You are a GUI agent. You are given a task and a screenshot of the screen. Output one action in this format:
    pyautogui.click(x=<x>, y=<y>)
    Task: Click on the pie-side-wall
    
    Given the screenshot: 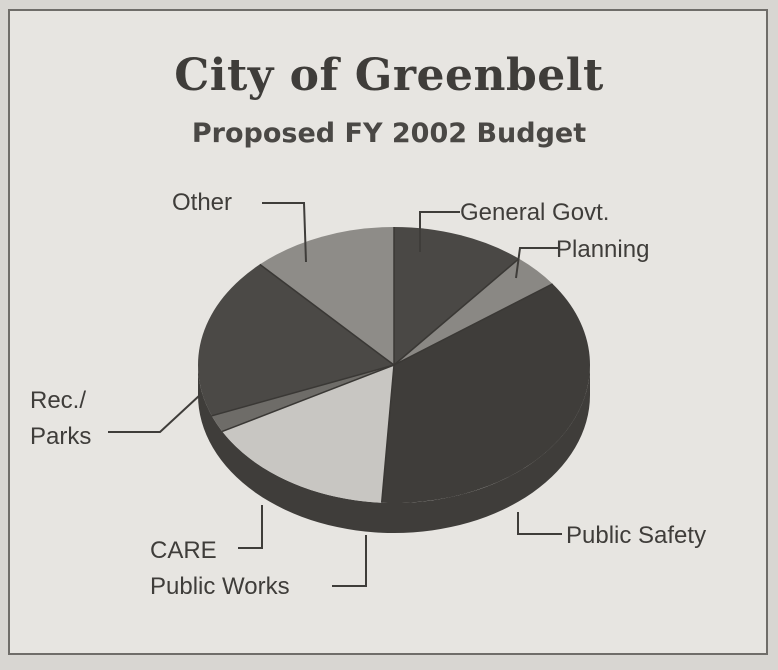 What is the action you would take?
    pyautogui.click(x=394, y=449)
    